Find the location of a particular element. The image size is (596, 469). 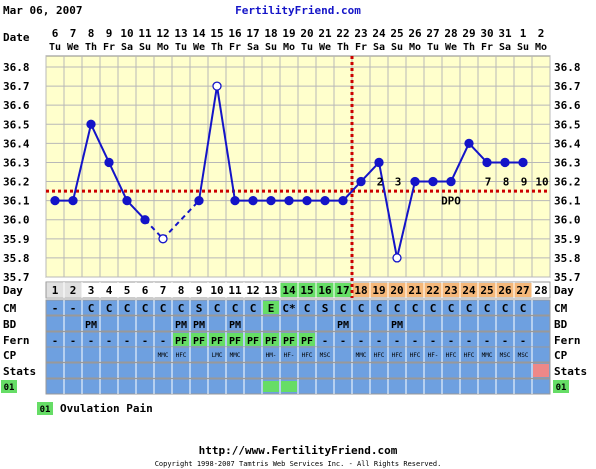

cp-value: HM- is located at coordinates (271, 355).